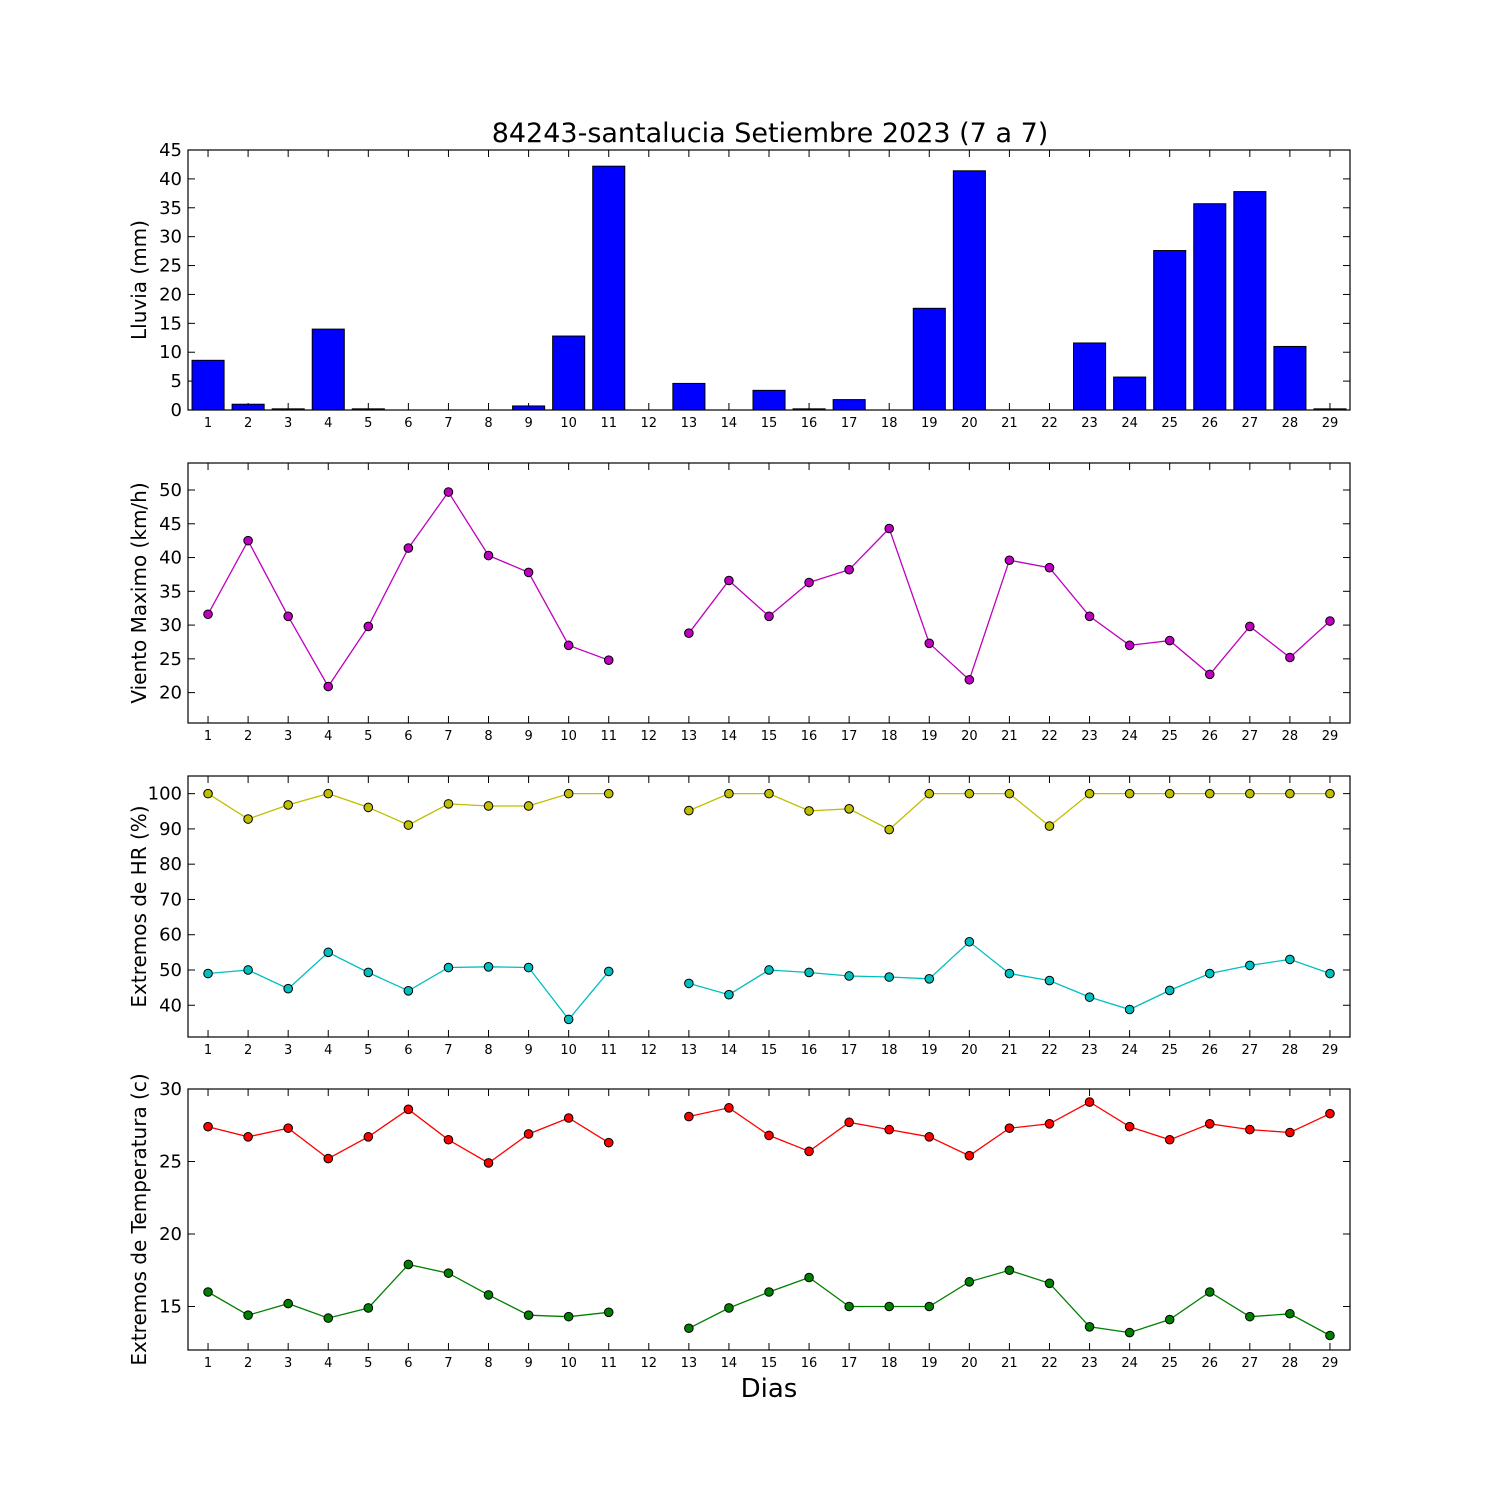 The height and width of the screenshot is (1500, 1500). I want to click on y-tick-label: 10, so click(170, 352).